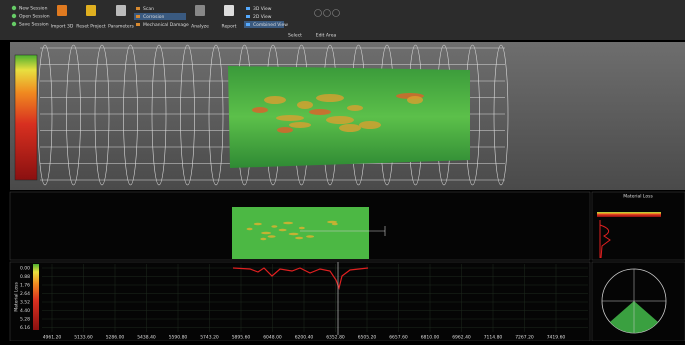 The width and height of the screenshot is (685, 345). What do you see at coordinates (200, 27) in the screenshot?
I see `tool-button: Analyze` at bounding box center [200, 27].